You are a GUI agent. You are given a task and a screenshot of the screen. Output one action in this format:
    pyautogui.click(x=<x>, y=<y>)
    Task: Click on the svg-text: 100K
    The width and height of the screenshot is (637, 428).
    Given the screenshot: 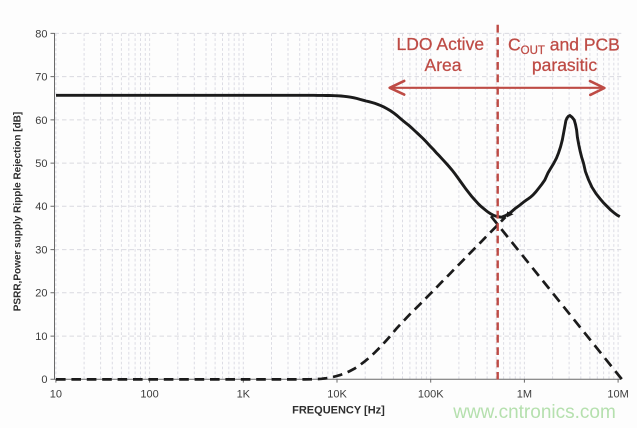 What is the action you would take?
    pyautogui.click(x=431, y=395)
    